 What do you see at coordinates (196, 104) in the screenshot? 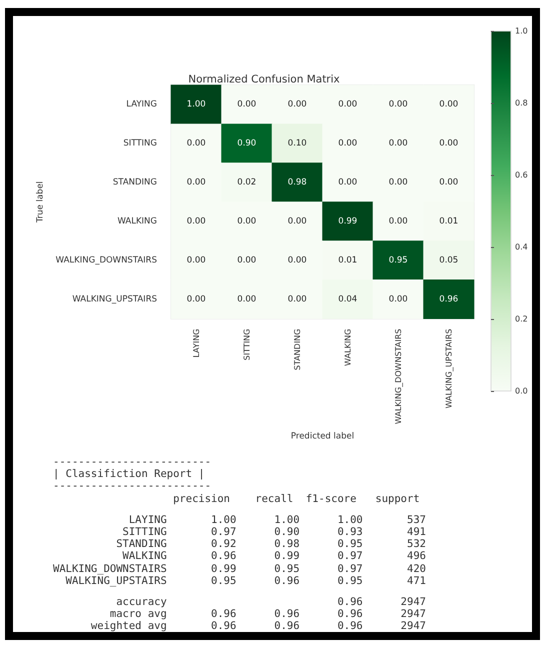
I see `data-label: 1.00` at bounding box center [196, 104].